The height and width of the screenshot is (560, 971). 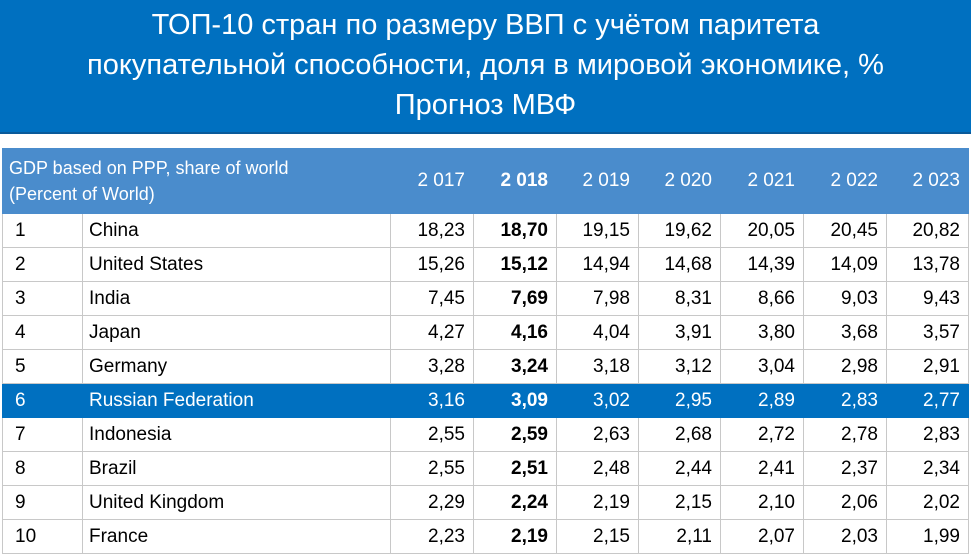 What do you see at coordinates (679, 298) in the screenshot?
I see `value-cell: 8,31` at bounding box center [679, 298].